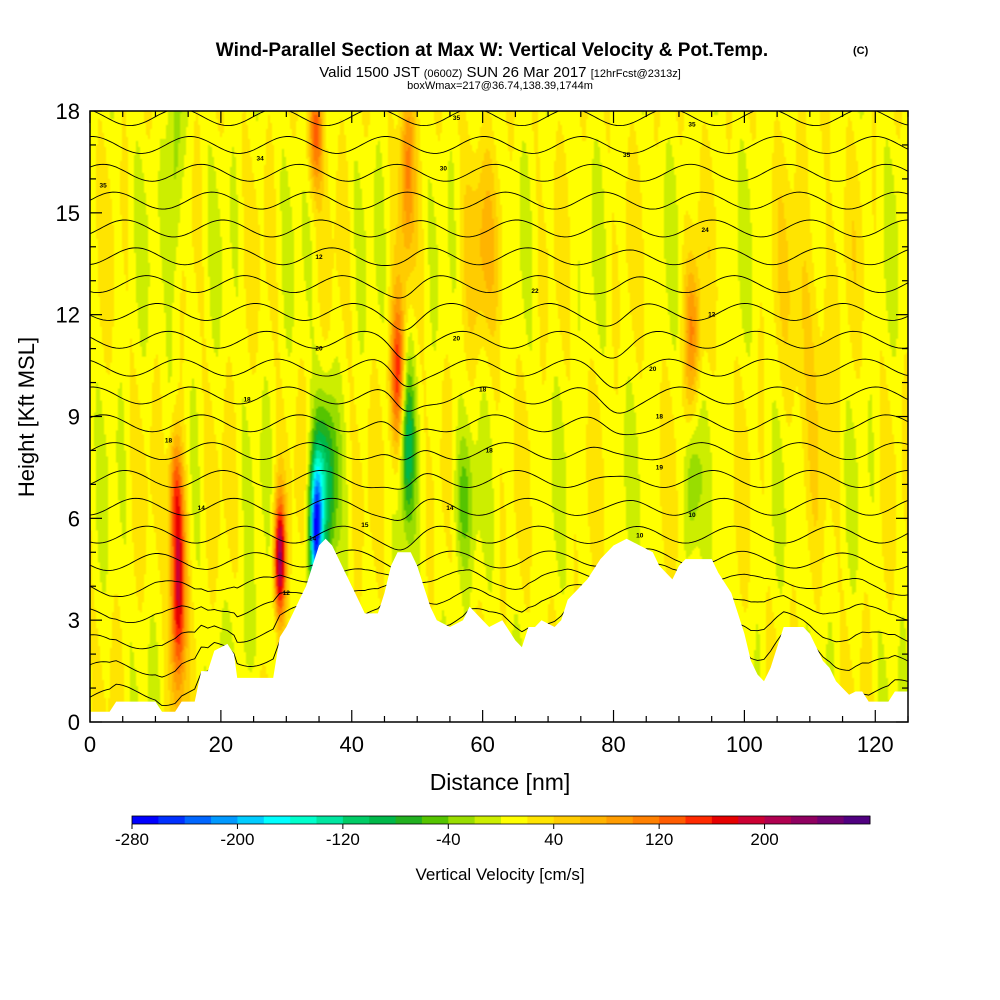  I want to click on subtitle-valid: Valid 1500 JST, so click(369, 72).